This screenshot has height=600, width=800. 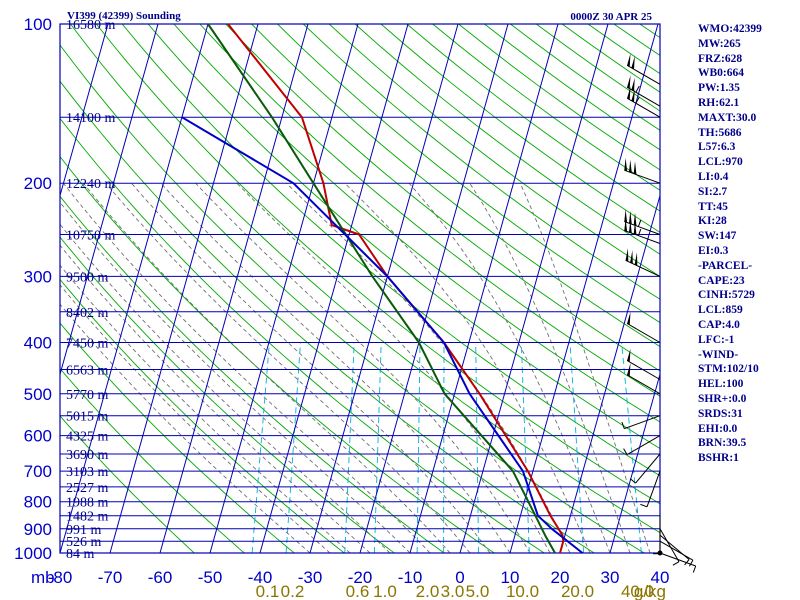 What do you see at coordinates (358, 591) in the screenshot?
I see `mixing-ratio-label: 0.6` at bounding box center [358, 591].